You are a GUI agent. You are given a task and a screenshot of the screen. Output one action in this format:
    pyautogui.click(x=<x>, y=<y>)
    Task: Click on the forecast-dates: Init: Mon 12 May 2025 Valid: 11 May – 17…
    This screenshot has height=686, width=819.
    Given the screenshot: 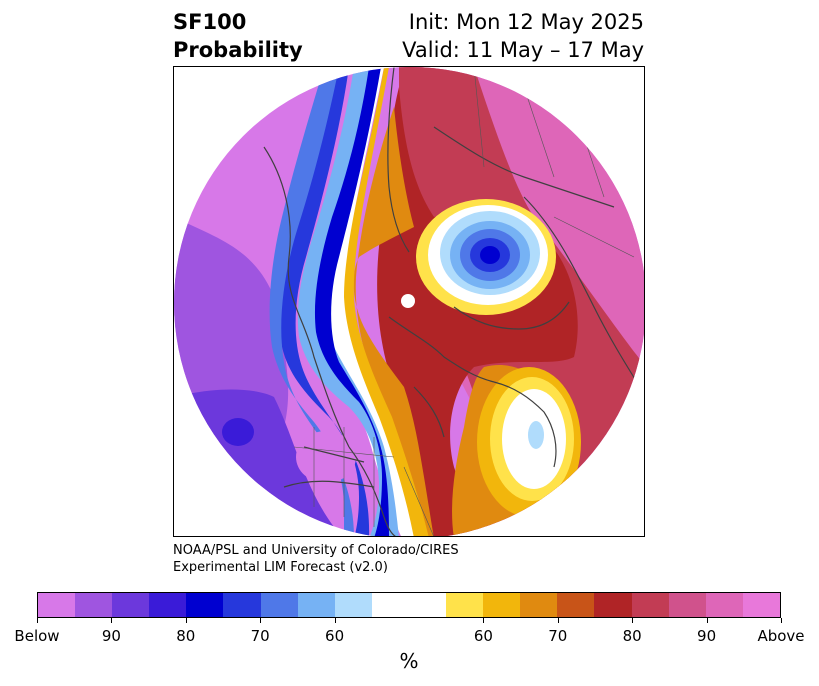 What is the action you would take?
    pyautogui.click(x=523, y=36)
    